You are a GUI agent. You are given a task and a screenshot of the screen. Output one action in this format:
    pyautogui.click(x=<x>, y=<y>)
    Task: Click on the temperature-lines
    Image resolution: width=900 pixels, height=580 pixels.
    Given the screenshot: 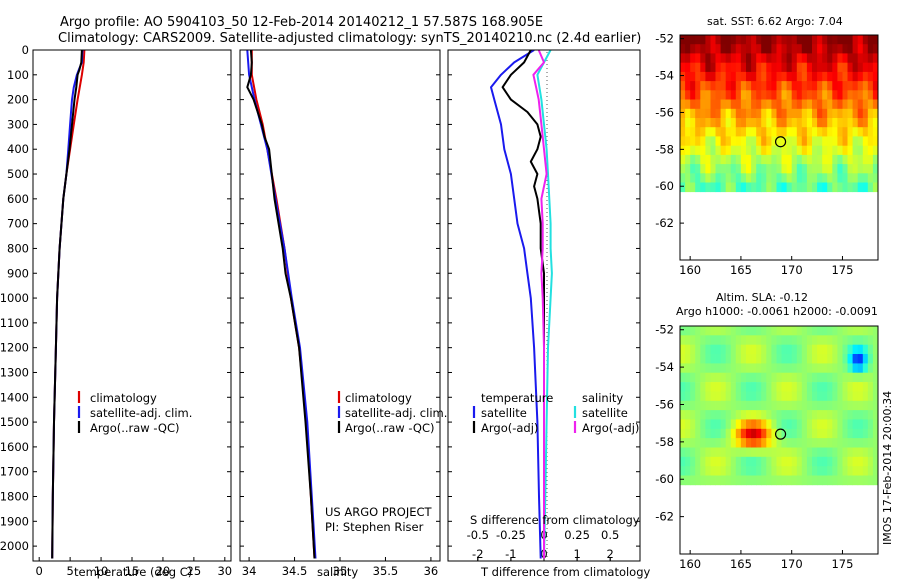 What is the action you would take?
    pyautogui.click(x=68, y=304)
    